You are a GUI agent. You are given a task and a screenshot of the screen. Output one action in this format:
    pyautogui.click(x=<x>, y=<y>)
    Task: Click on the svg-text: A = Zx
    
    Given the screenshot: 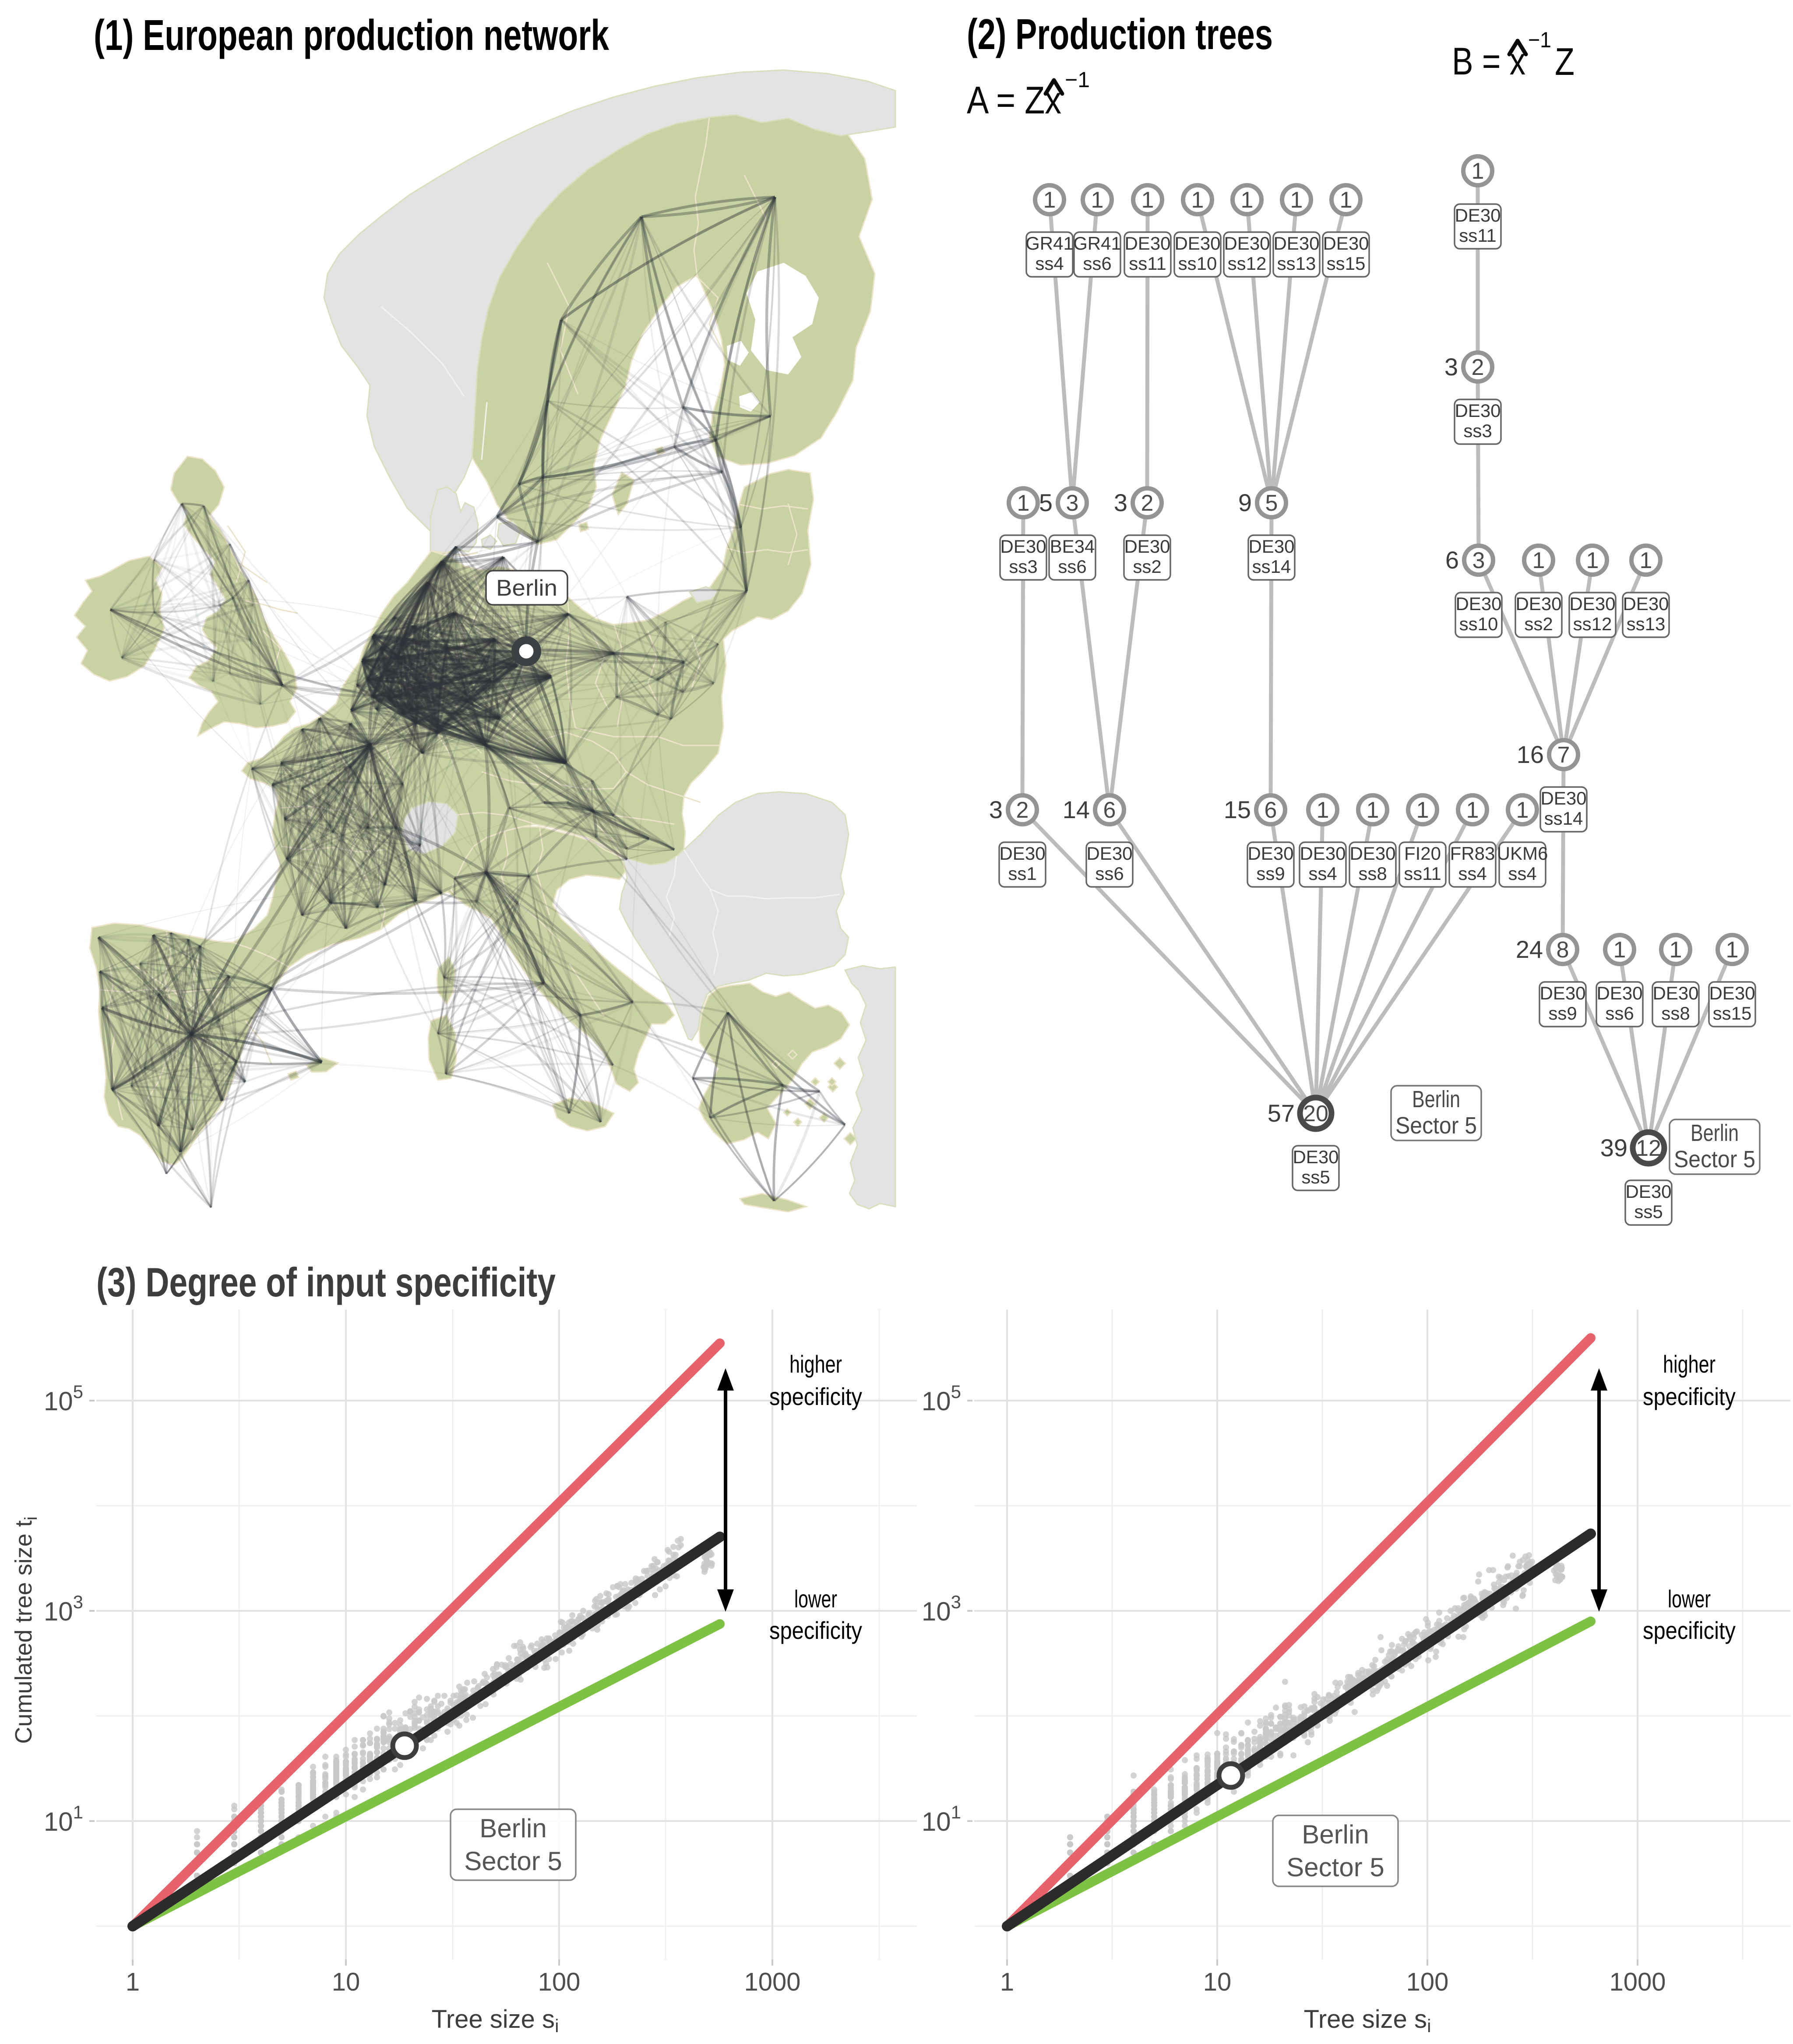 What is the action you would take?
    pyautogui.click(x=1014, y=100)
    